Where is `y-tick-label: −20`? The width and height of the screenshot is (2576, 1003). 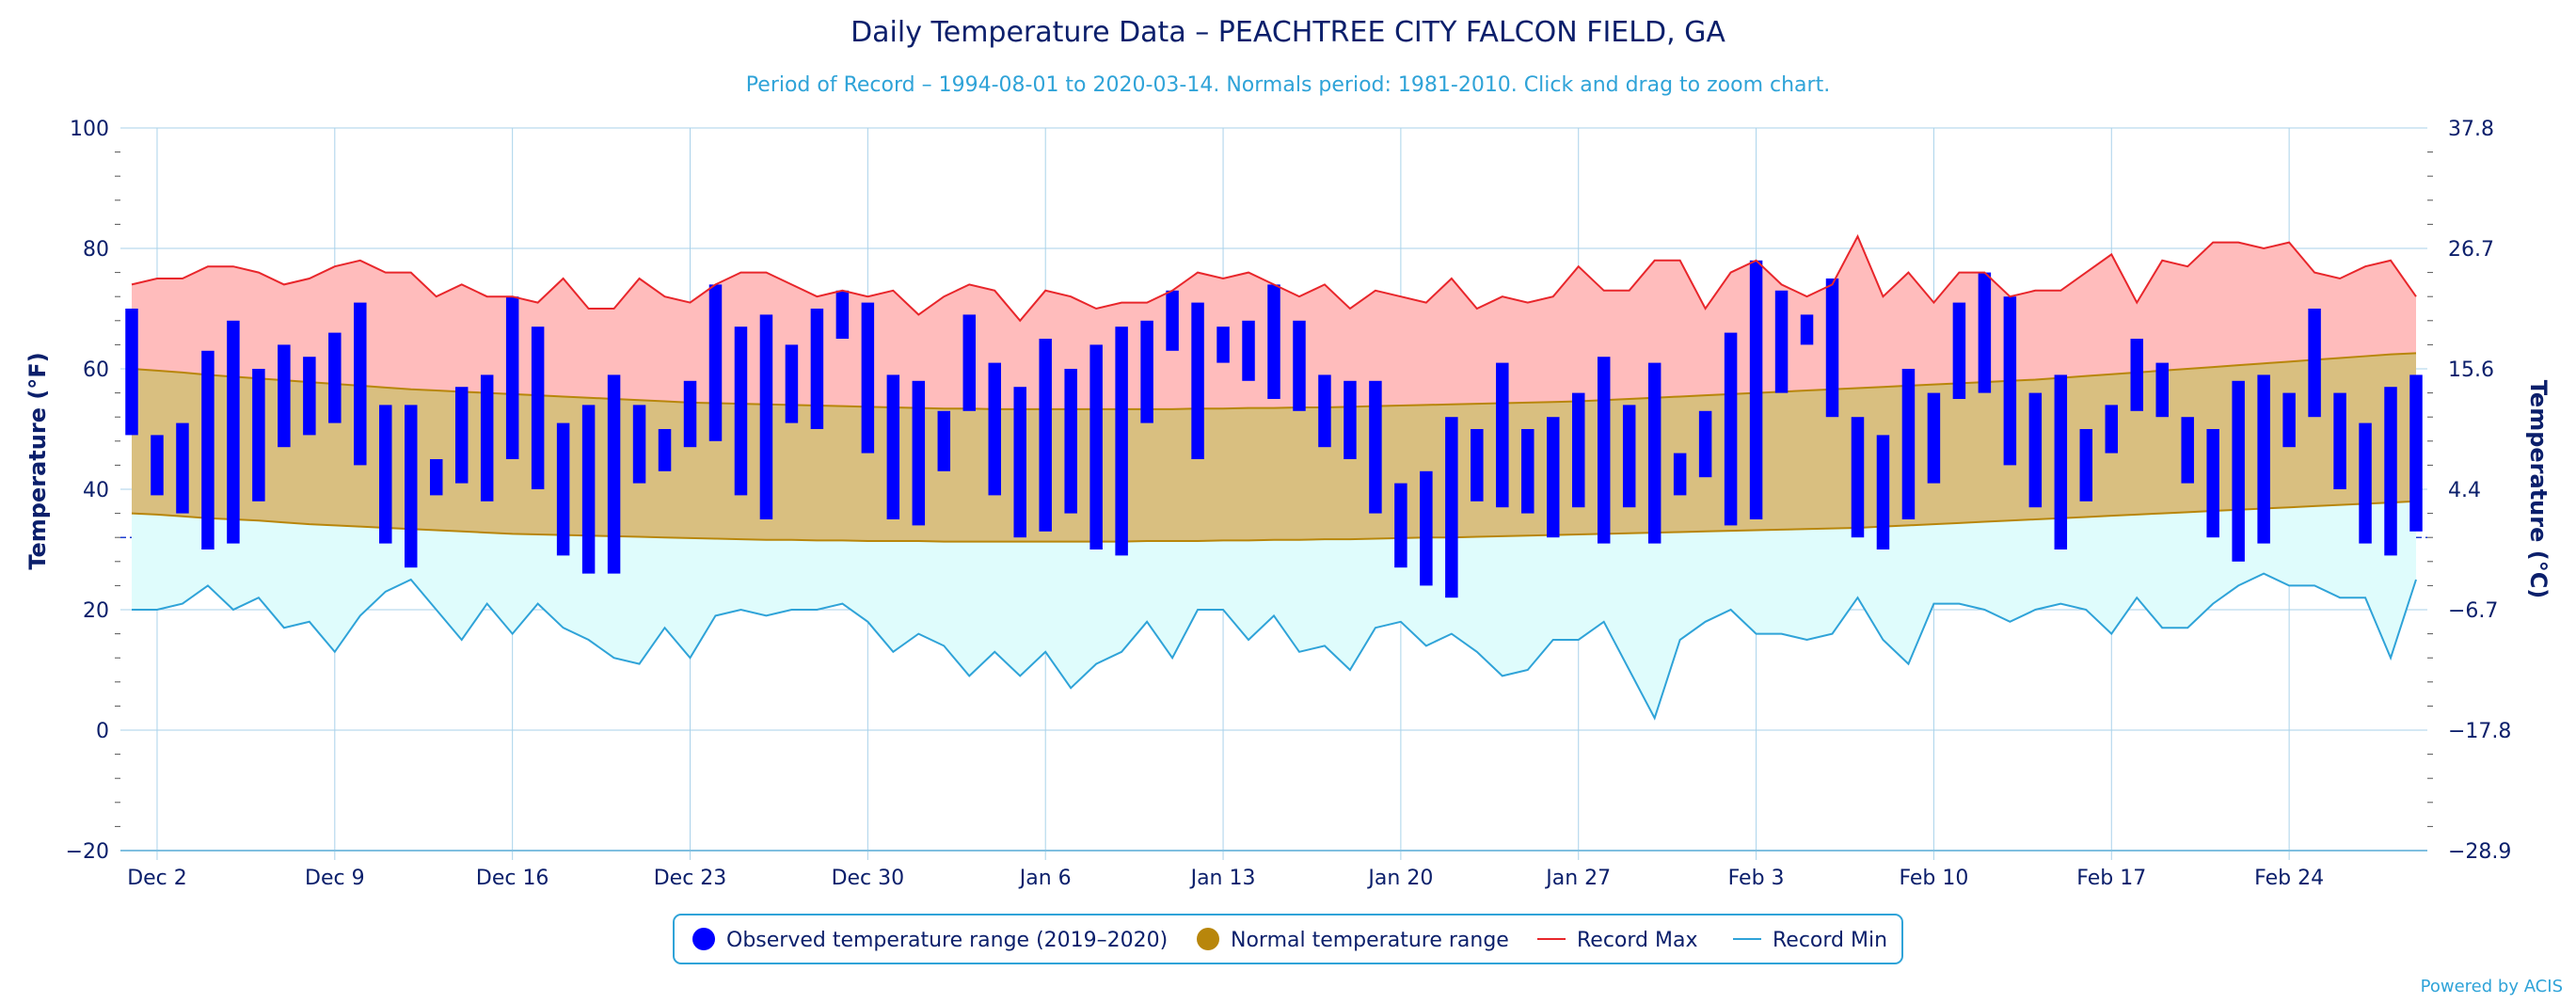 y-tick-label: −20 is located at coordinates (87, 852).